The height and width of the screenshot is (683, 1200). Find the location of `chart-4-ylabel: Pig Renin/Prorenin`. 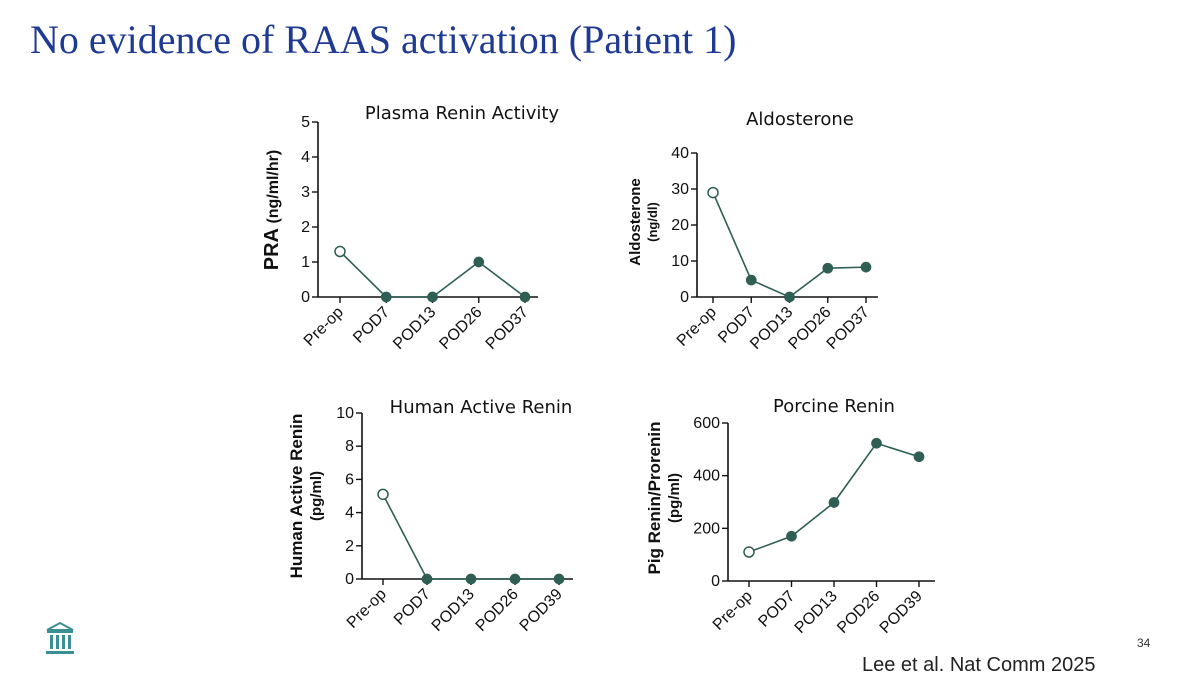

chart-4-ylabel: Pig Renin/Prorenin is located at coordinates (654, 497).